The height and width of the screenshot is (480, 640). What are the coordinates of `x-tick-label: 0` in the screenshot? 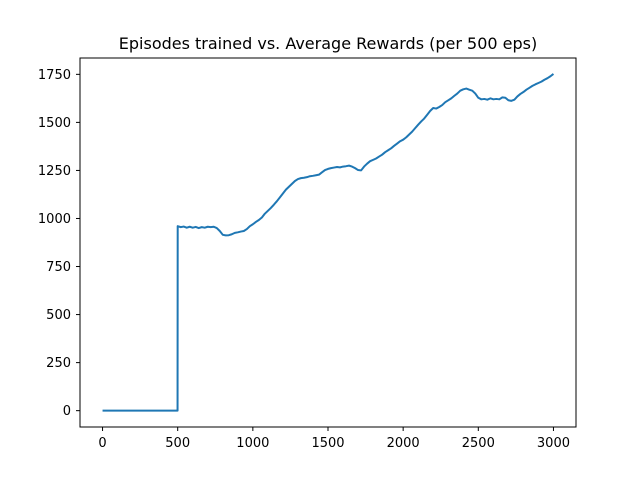 It's located at (102, 443).